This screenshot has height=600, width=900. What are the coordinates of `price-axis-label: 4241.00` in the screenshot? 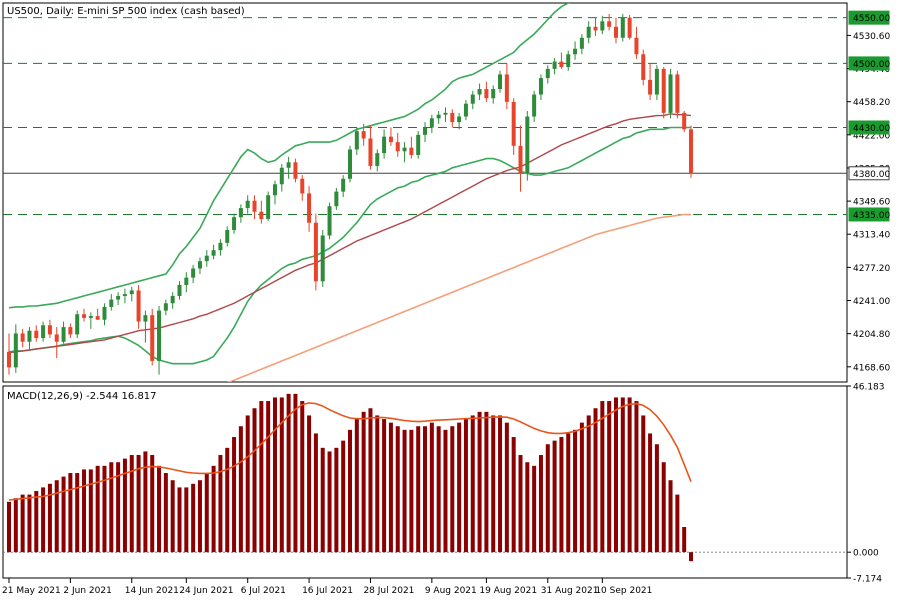 It's located at (871, 302).